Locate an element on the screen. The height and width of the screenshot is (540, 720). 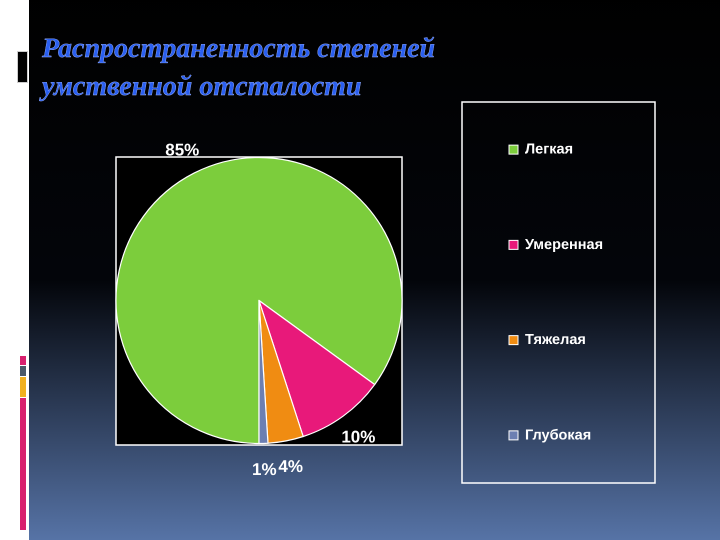
legend-label: Глубокая is located at coordinates (558, 435).